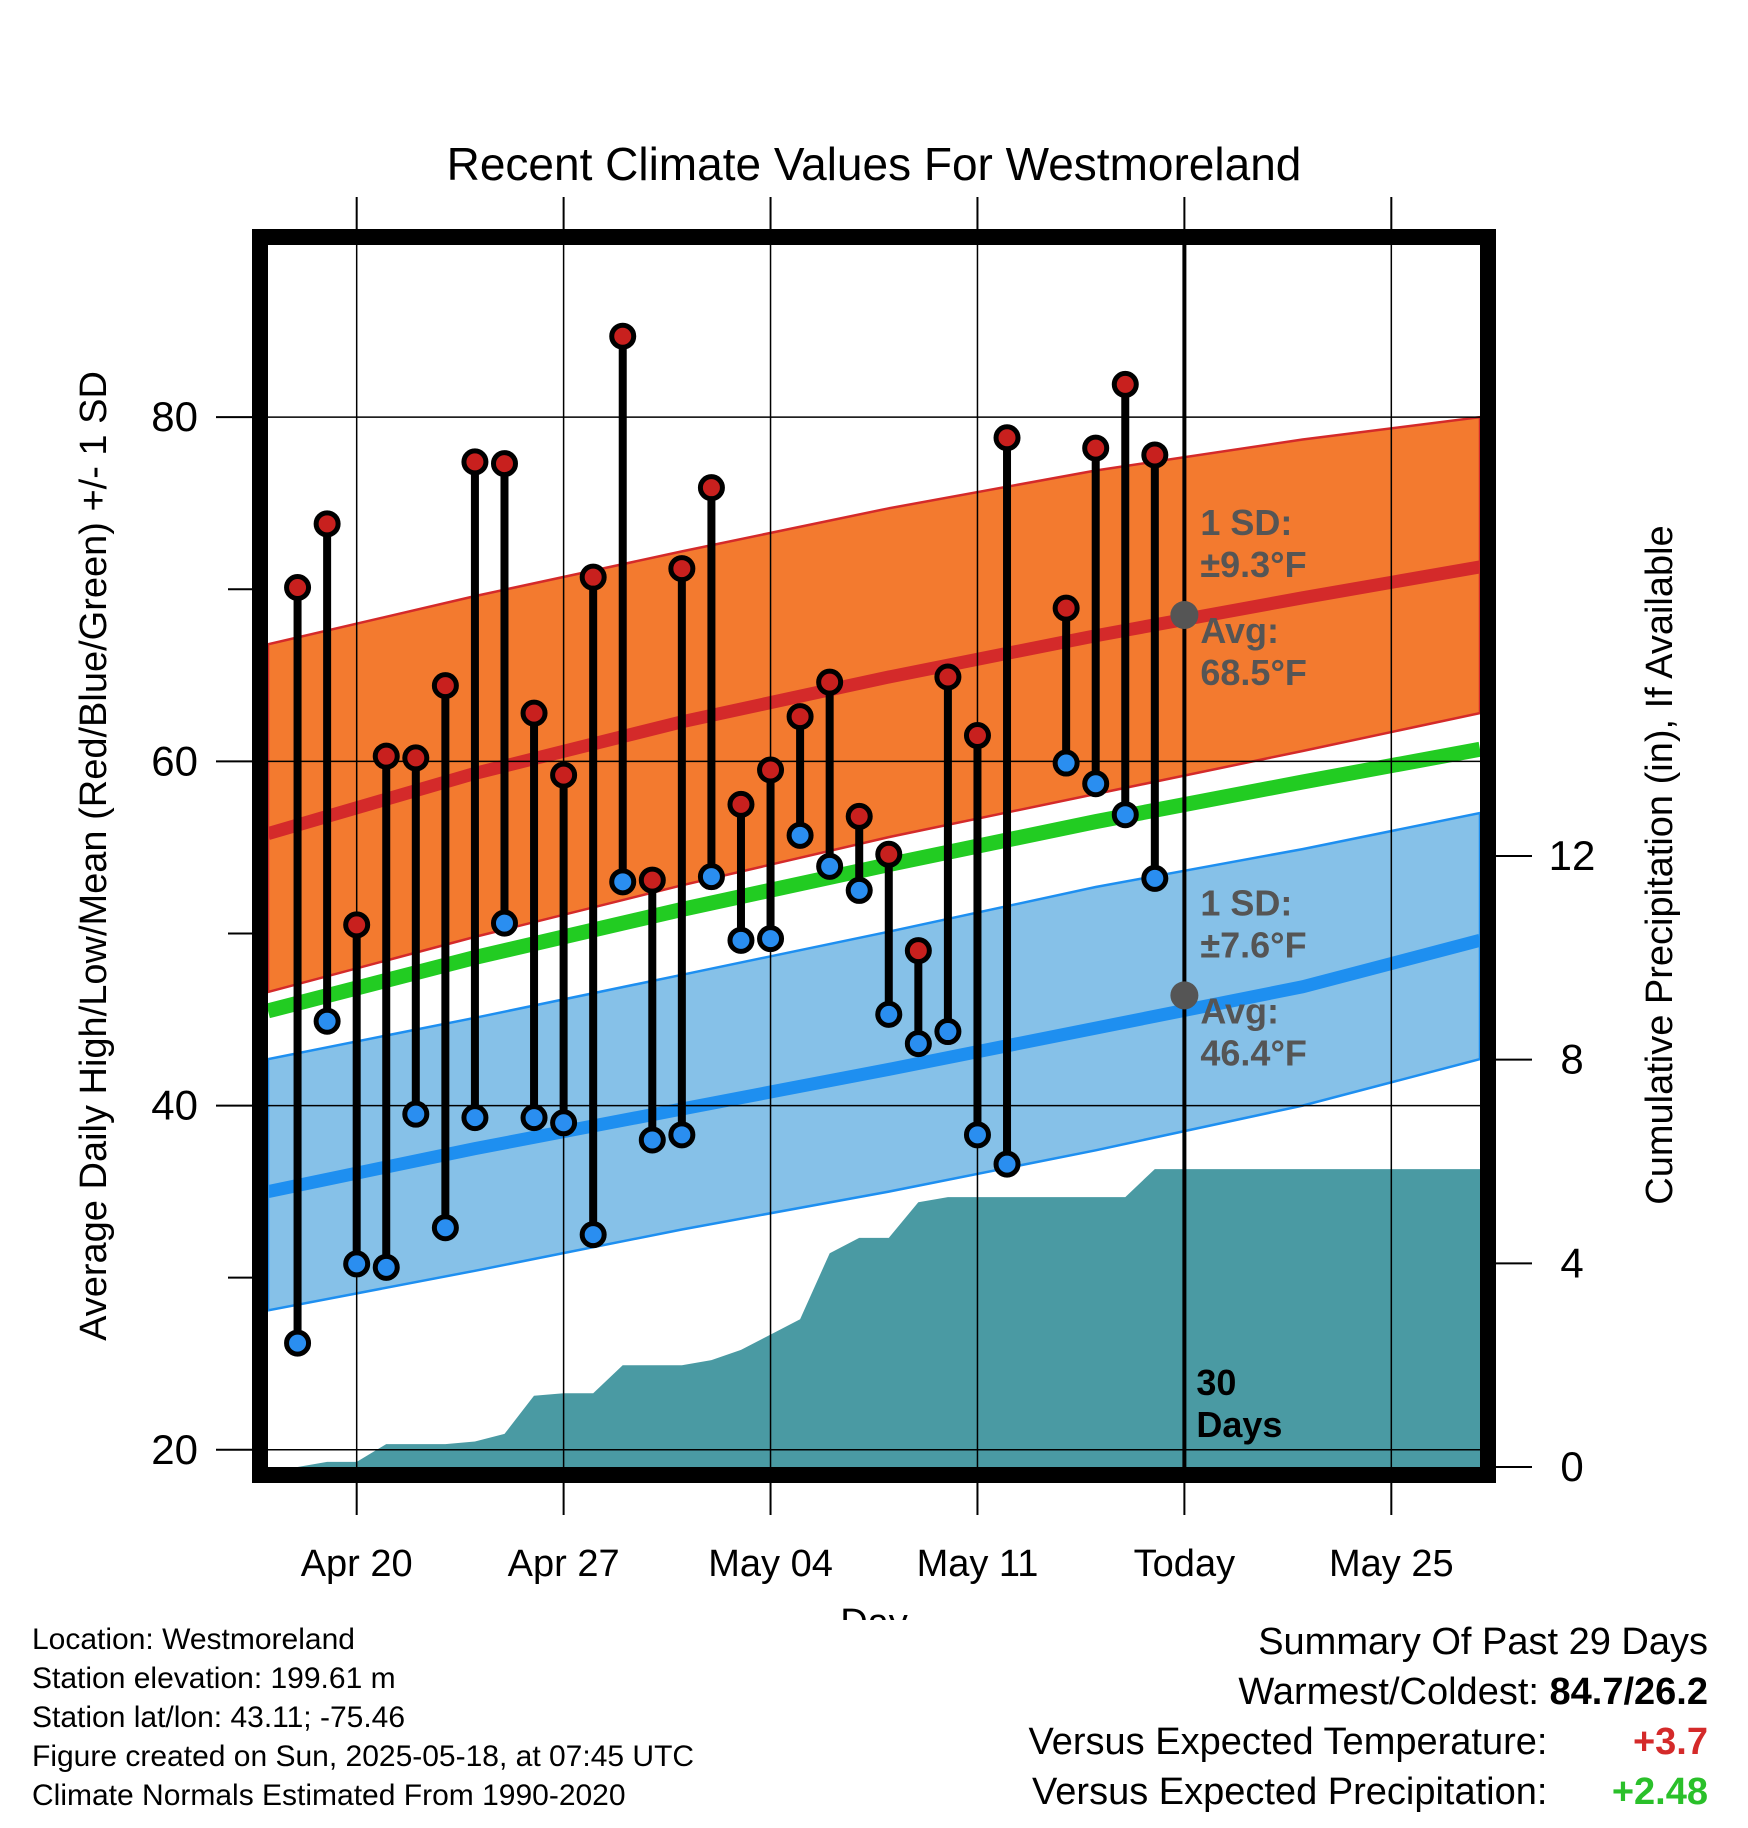 The image size is (1748, 1828). What do you see at coordinates (1239, 1010) in the screenshot?
I see `low-avg-label: Avg:` at bounding box center [1239, 1010].